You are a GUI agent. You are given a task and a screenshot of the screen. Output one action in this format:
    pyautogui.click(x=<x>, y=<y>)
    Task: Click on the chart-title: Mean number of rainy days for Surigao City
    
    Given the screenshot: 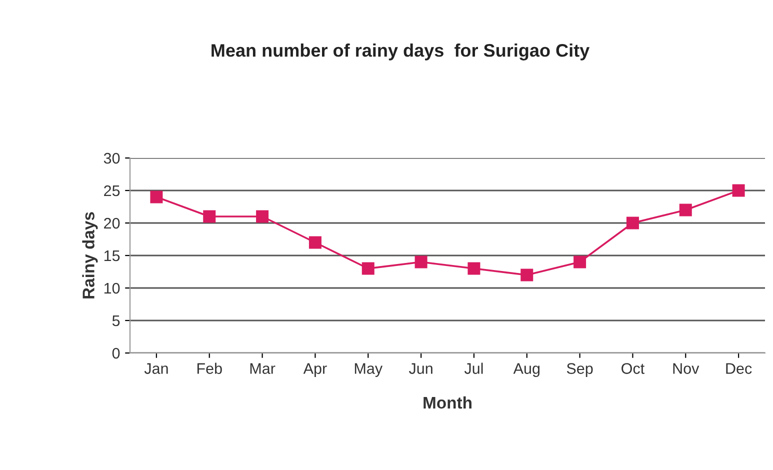 What is the action you would take?
    pyautogui.click(x=401, y=52)
    